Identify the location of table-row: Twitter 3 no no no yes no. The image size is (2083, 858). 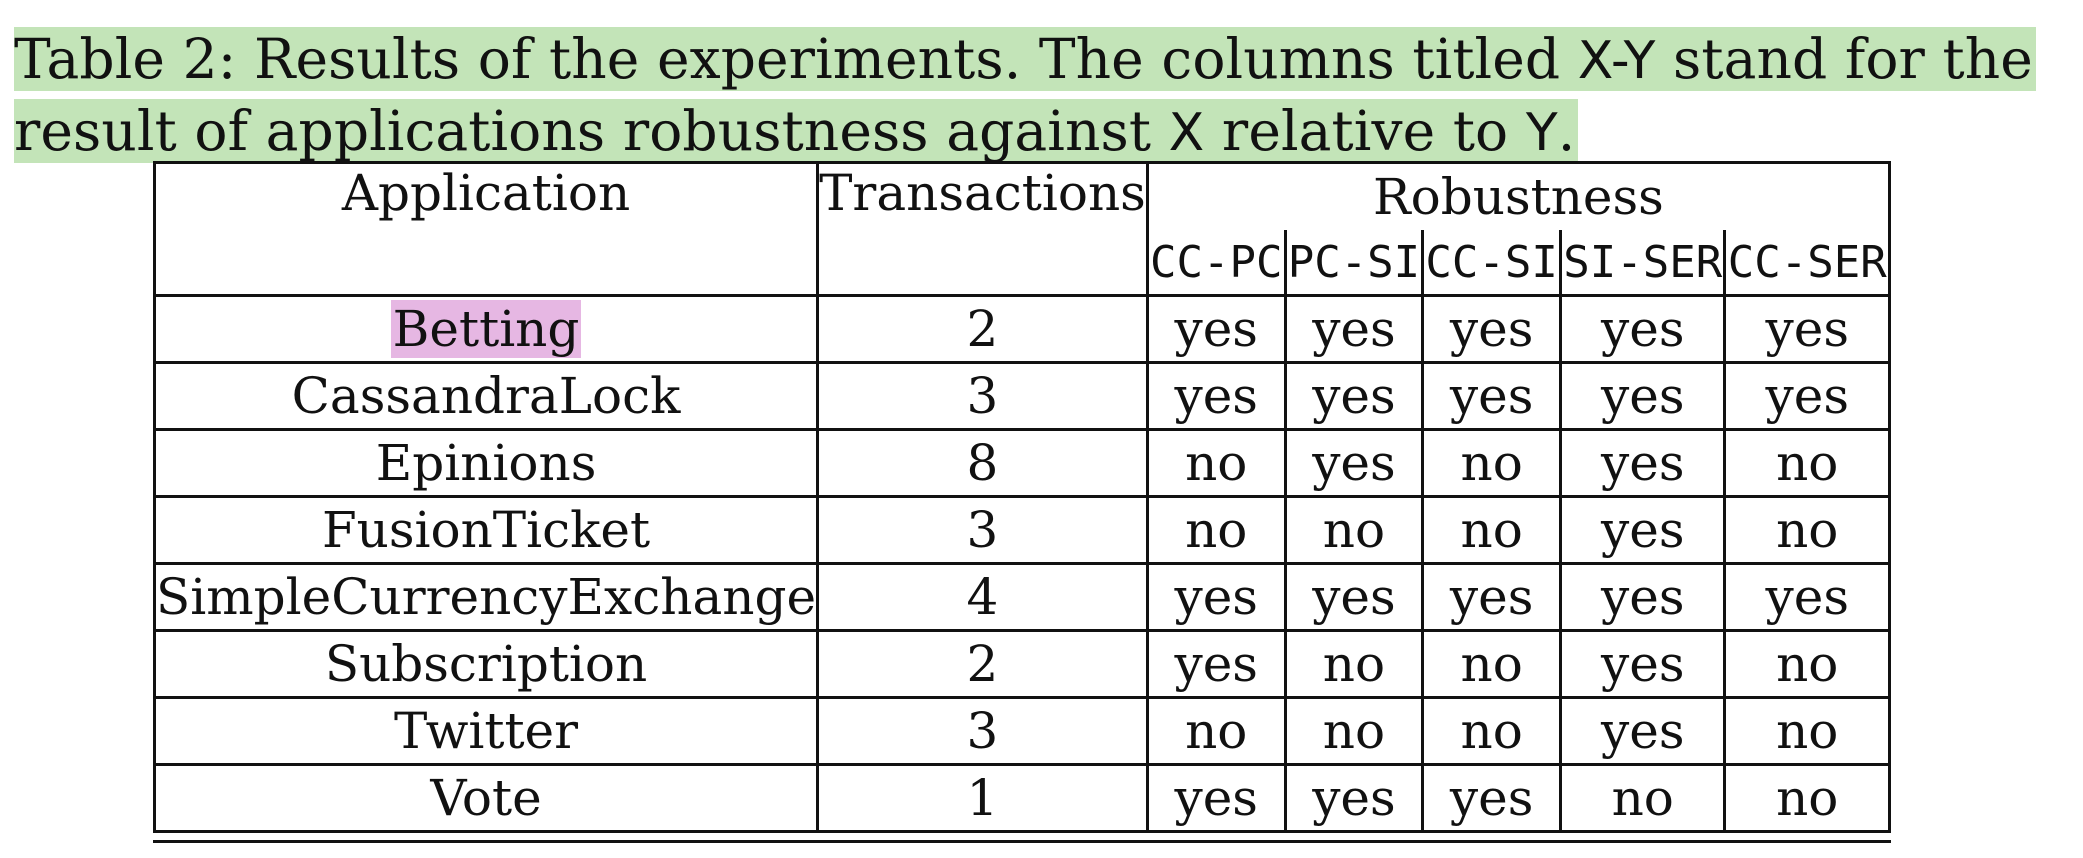
(1021, 731).